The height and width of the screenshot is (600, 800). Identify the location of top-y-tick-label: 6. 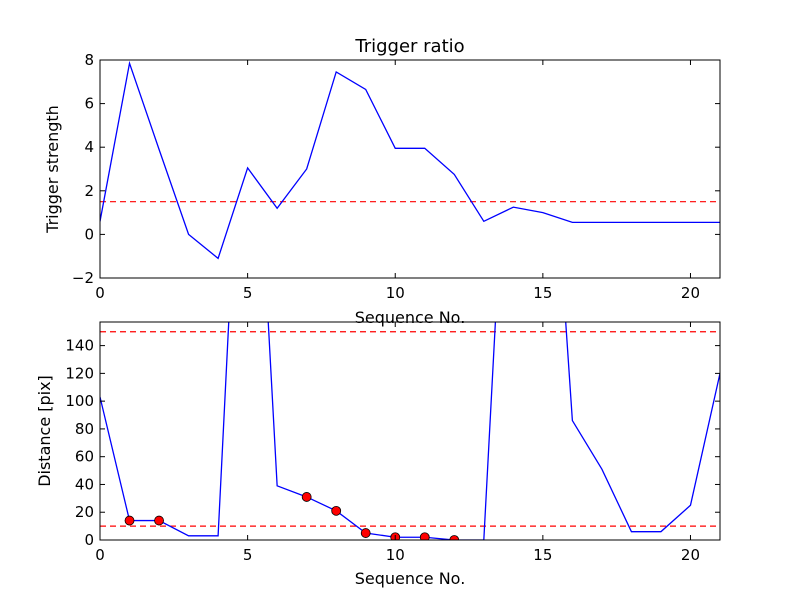
(89, 104).